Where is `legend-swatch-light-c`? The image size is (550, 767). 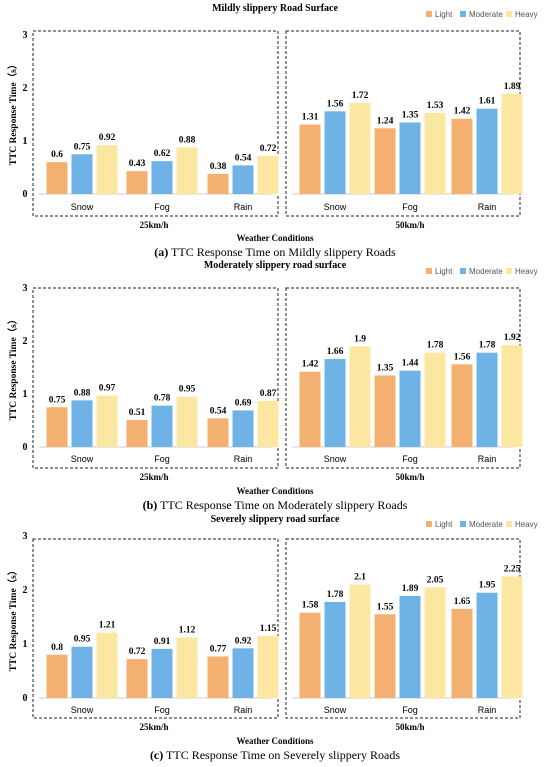 legend-swatch-light-c is located at coordinates (429, 524).